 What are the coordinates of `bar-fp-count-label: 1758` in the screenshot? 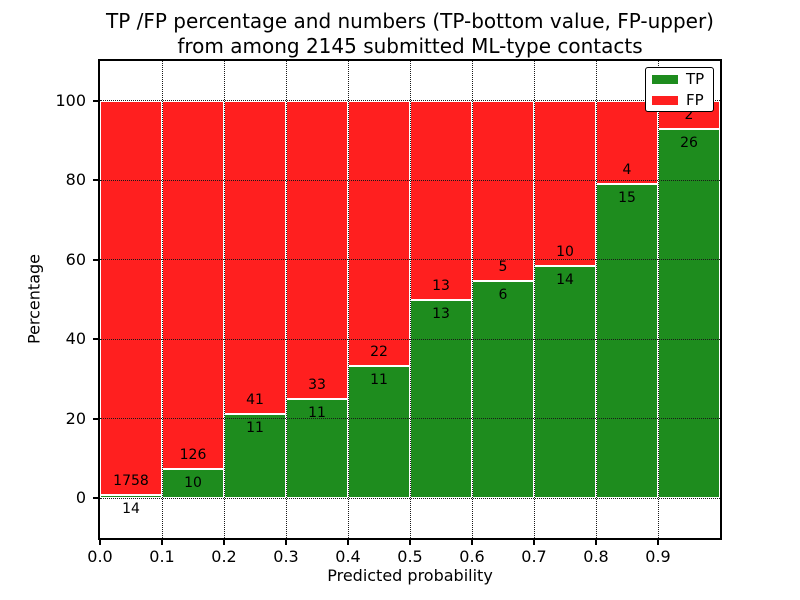 It's located at (131, 481).